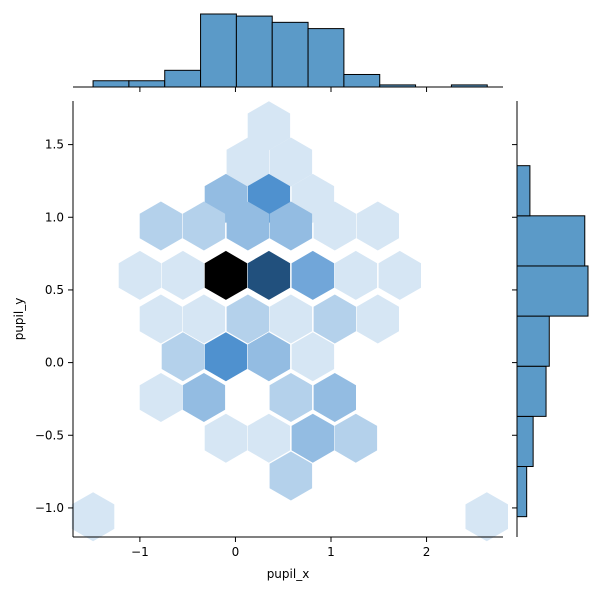 The height and width of the screenshot is (590, 601). Describe the element at coordinates (54, 363) in the screenshot. I see `y-tick-label: 0.0` at that location.